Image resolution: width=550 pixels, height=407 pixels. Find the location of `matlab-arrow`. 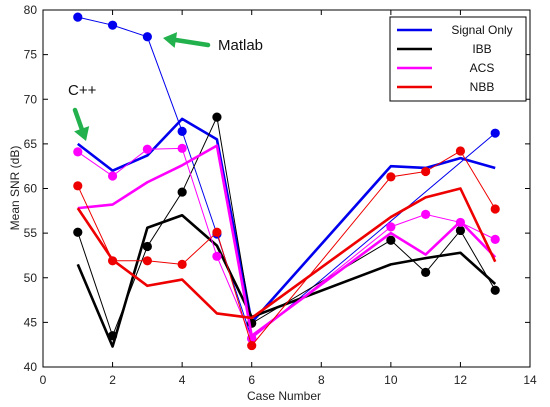

matlab-arrow is located at coordinates (187, 40).